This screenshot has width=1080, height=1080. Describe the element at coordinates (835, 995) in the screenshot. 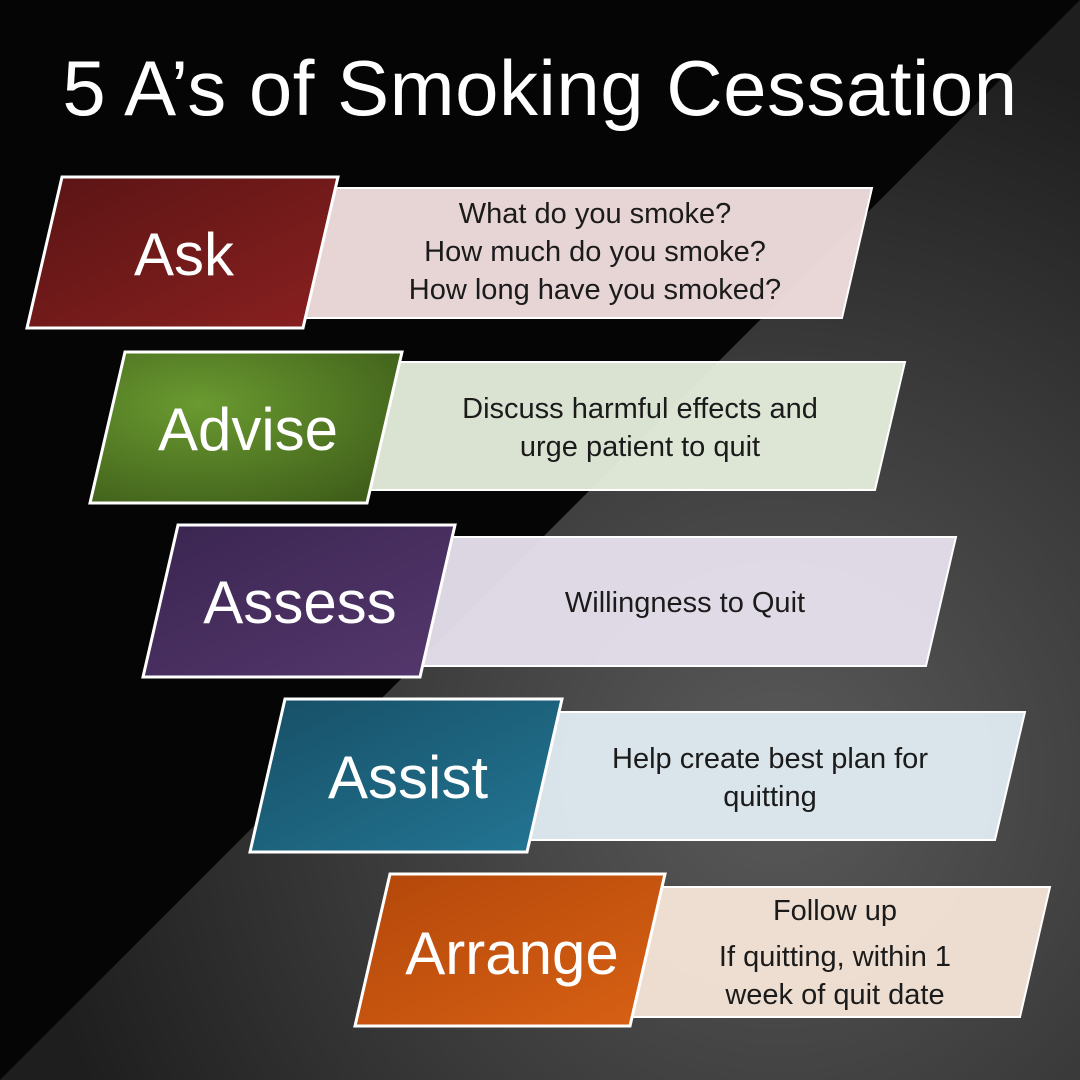

I see `arrange-line-3: week of quit date` at that location.